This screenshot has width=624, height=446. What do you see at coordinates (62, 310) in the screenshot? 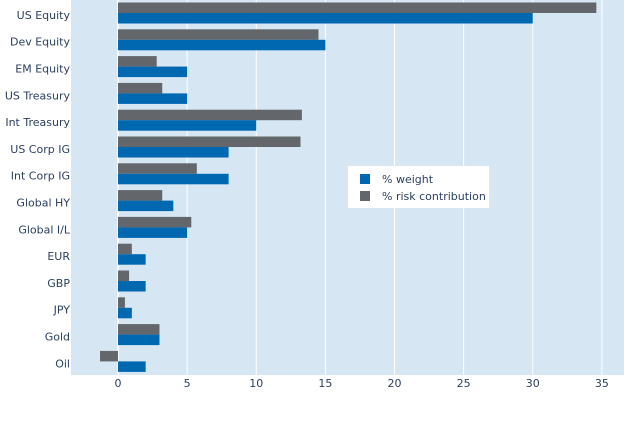
I see `category-label: JPY` at bounding box center [62, 310].